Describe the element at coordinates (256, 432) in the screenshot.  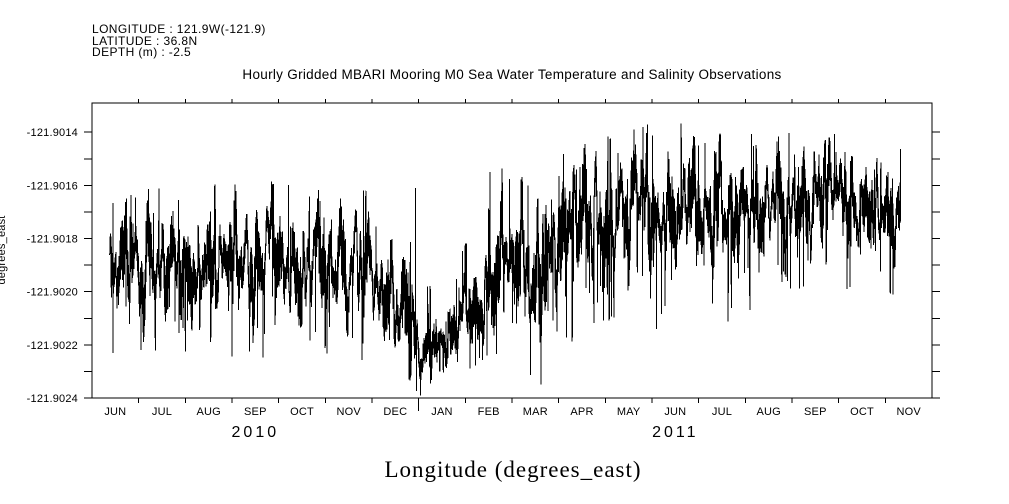
I see `year-label: 2010` at that location.